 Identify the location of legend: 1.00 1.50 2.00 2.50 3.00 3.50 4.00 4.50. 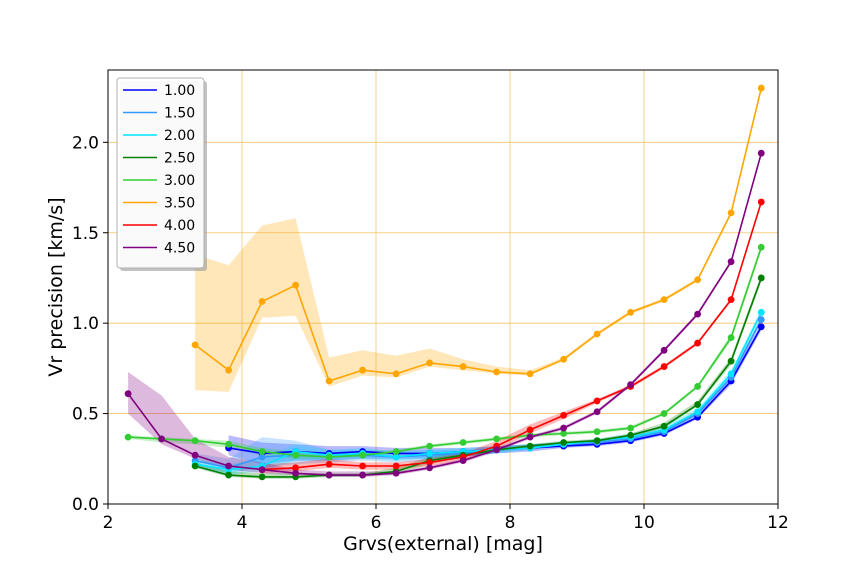
(161, 174).